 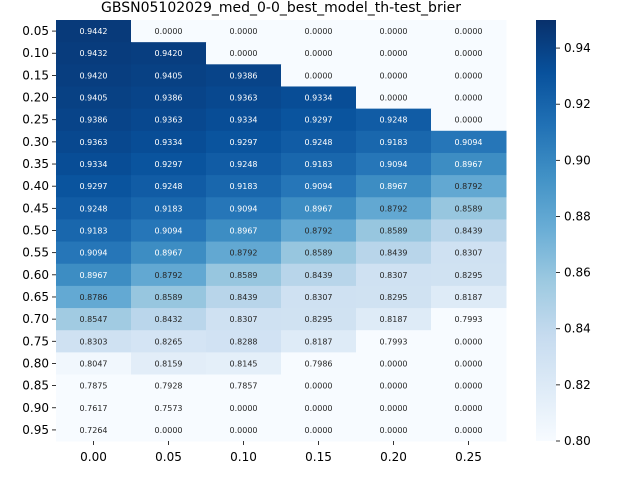 What do you see at coordinates (577, 329) in the screenshot?
I see `colorbar-tick-label: 0.84` at bounding box center [577, 329].